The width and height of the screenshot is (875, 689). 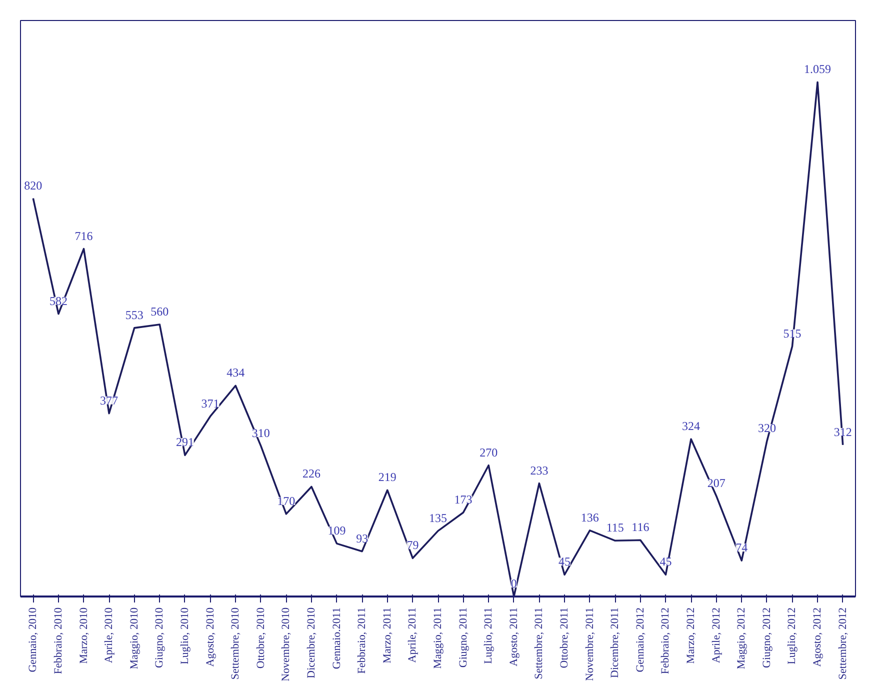 I want to click on x-tick-label: Novembre, 2010, so click(x=286, y=644).